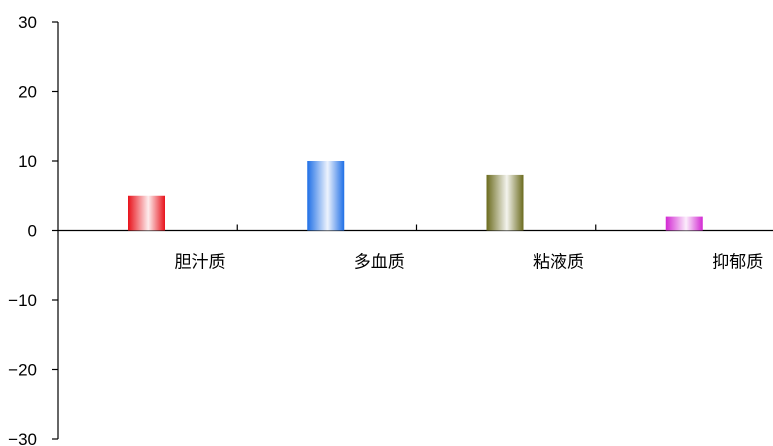 The width and height of the screenshot is (773, 446). What do you see at coordinates (27, 161) in the screenshot?
I see `y-tick-label: 10` at bounding box center [27, 161].